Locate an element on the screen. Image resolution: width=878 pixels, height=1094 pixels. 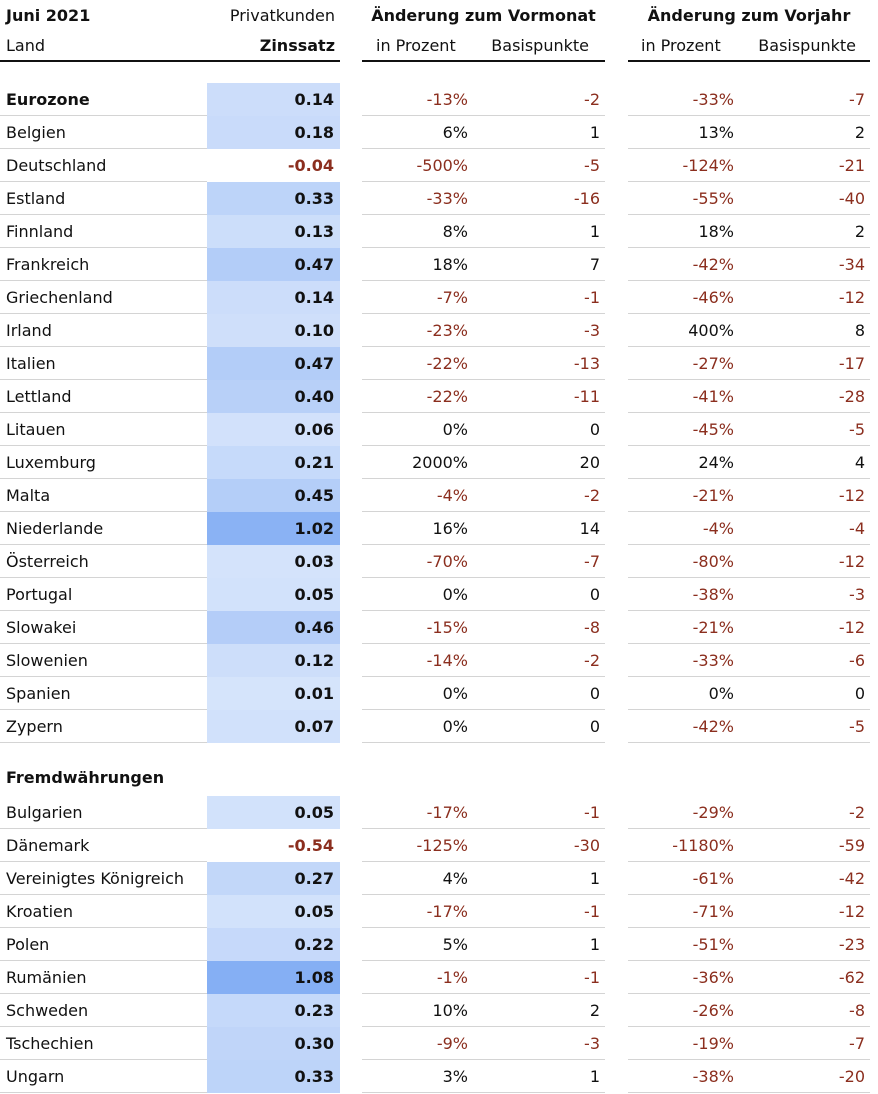
mom-pct-cell: -4% is located at coordinates (452, 495).